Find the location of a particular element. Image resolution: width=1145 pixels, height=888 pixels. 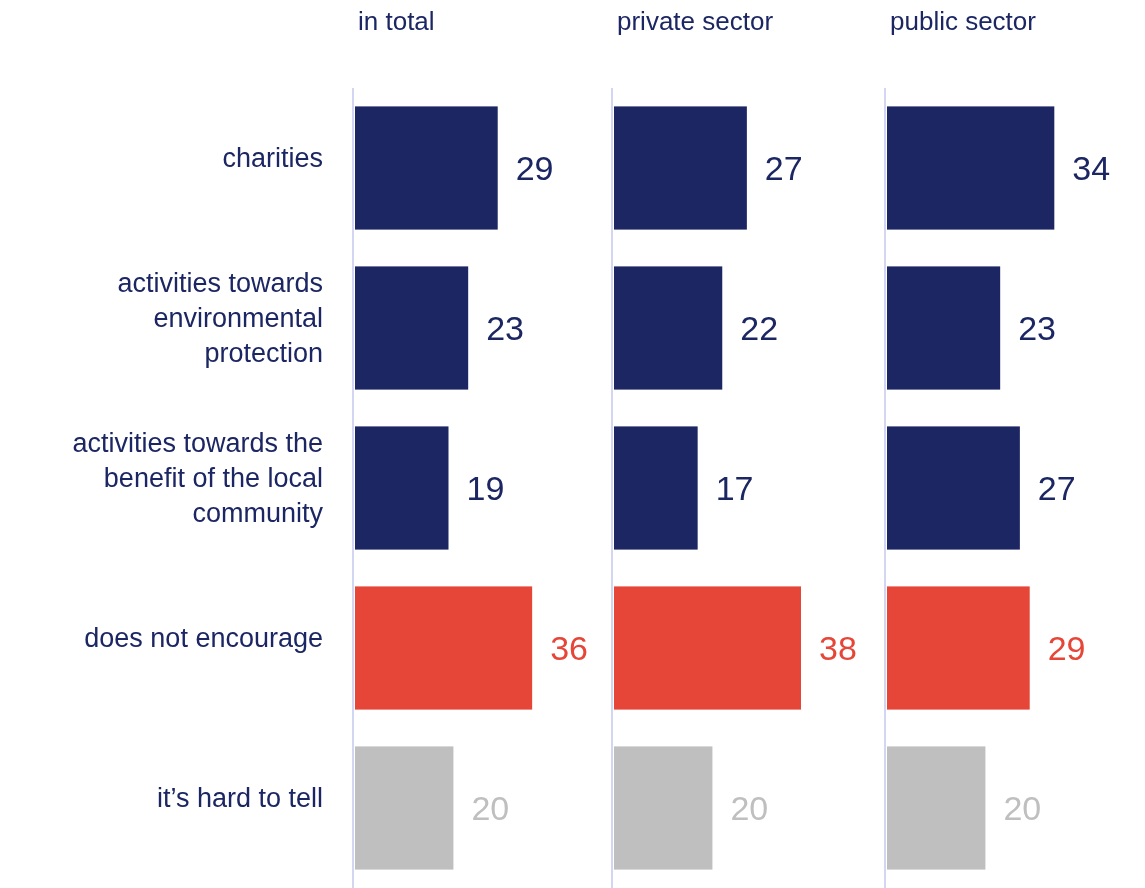

data-label: 38 is located at coordinates (838, 647).